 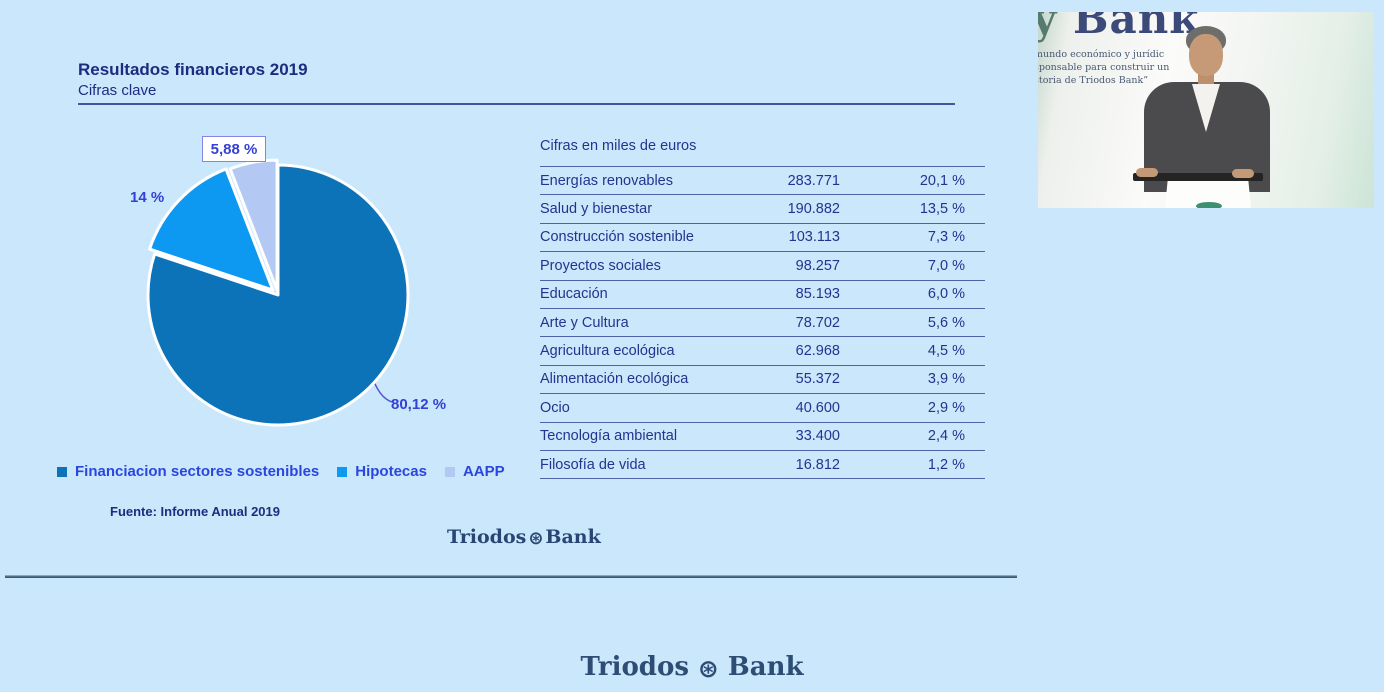 I want to click on table-title: Cifras en miles de euros, so click(x=618, y=146).